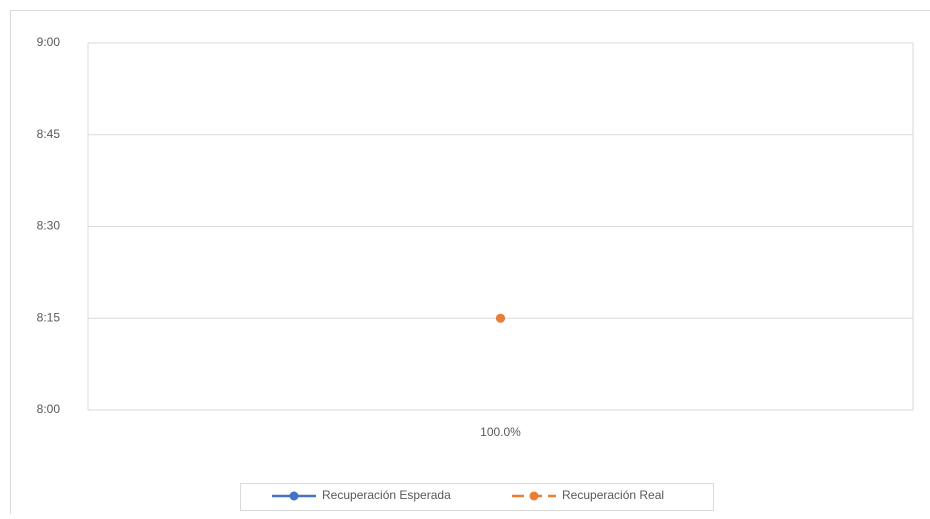  I want to click on y-tick-label: 8:45, so click(49, 134).